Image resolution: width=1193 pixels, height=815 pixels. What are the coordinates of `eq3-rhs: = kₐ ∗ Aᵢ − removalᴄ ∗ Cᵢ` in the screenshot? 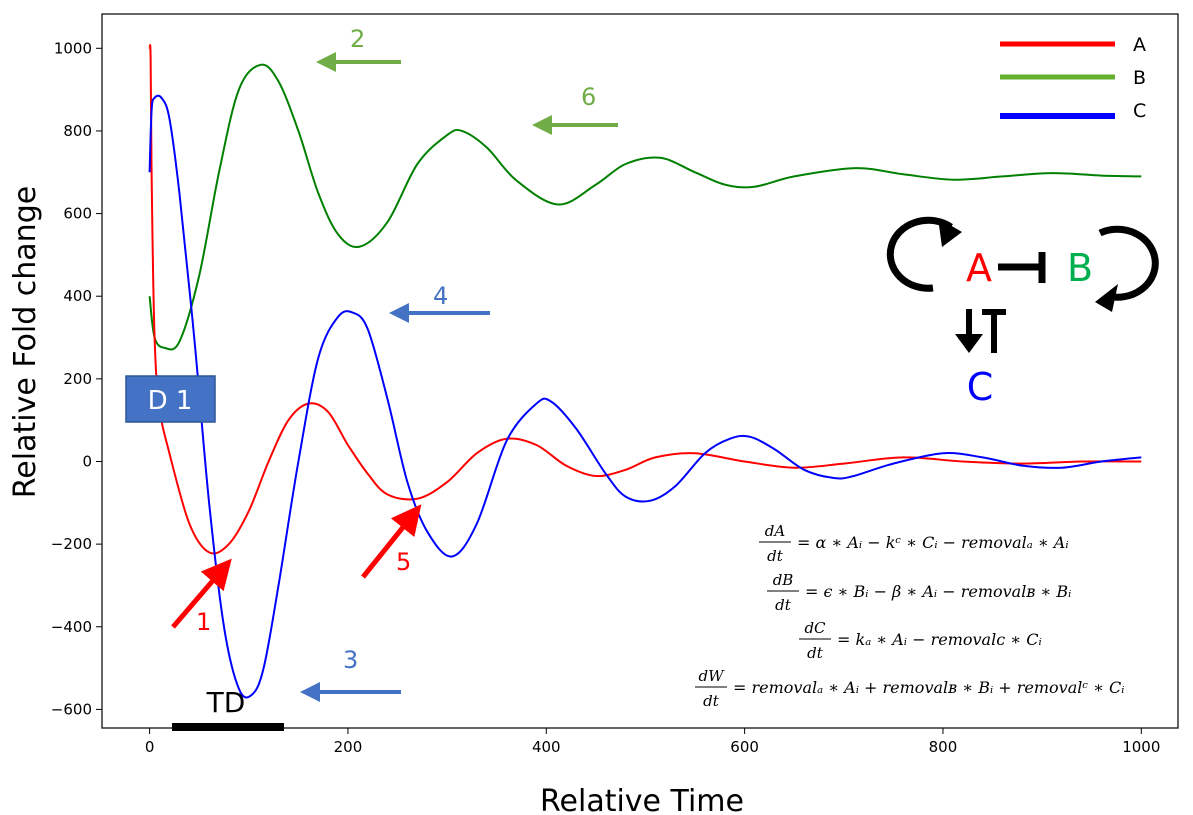 It's located at (939, 639).